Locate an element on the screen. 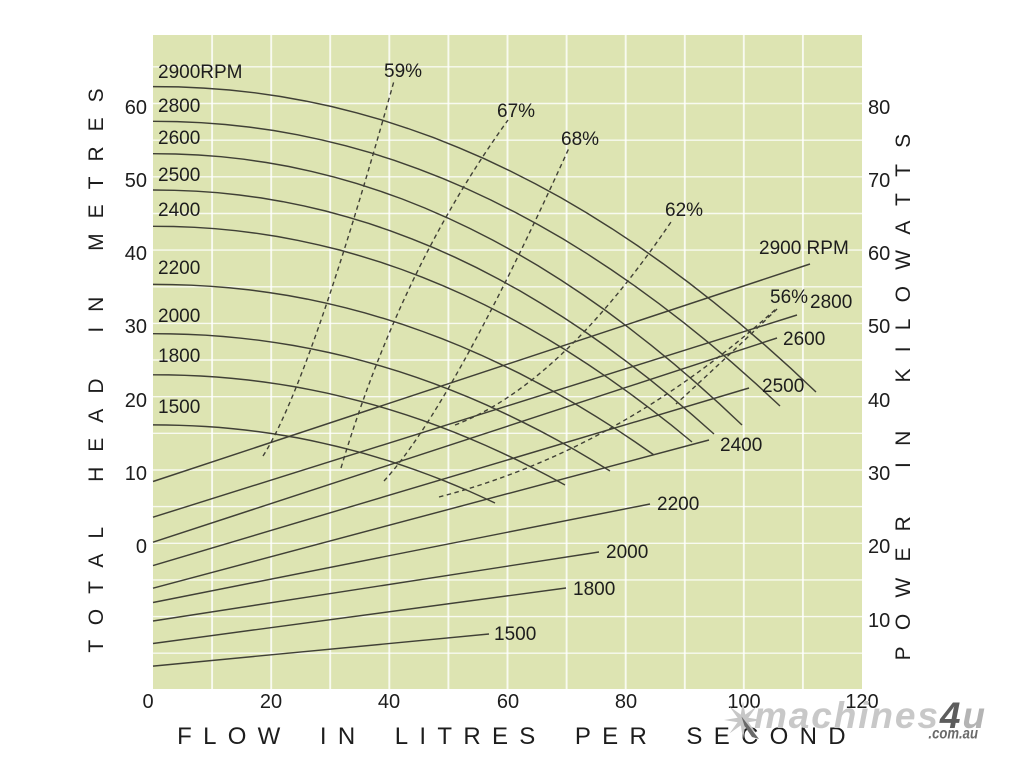  svg-text: 120 is located at coordinates (861, 702).